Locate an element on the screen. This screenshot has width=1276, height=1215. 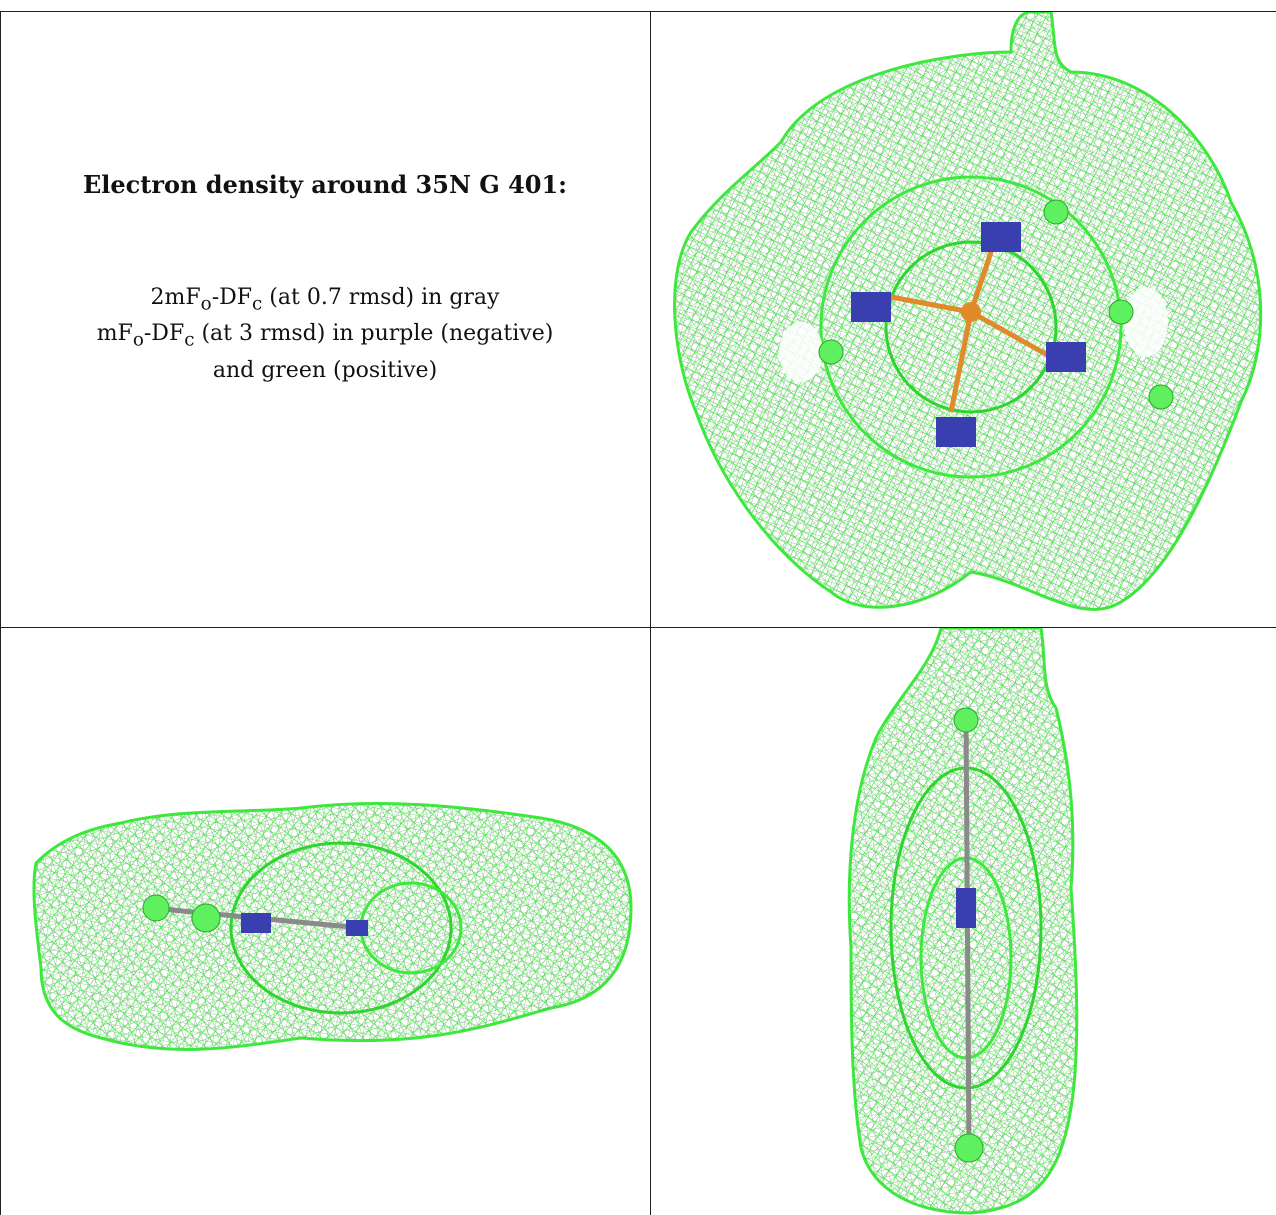
grid-border-left is located at coordinates (0, 613).